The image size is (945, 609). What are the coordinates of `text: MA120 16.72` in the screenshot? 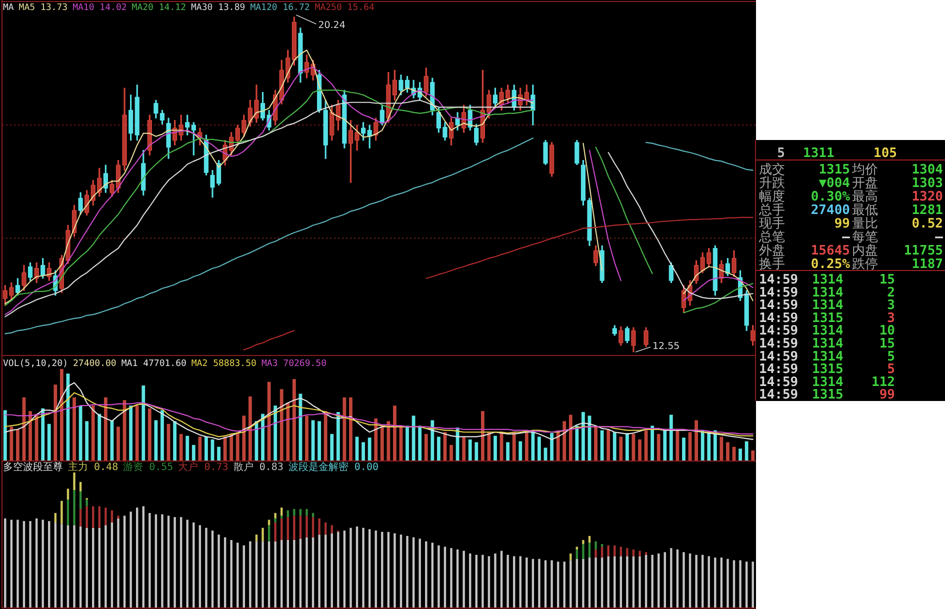 It's located at (280, 8).